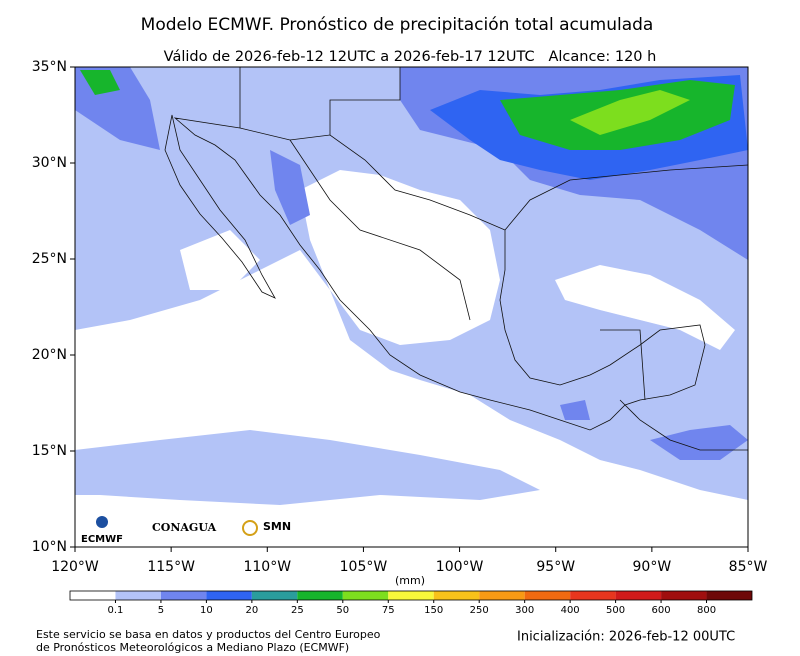  I want to click on colorbar-tick-label: 150, so click(433, 610).